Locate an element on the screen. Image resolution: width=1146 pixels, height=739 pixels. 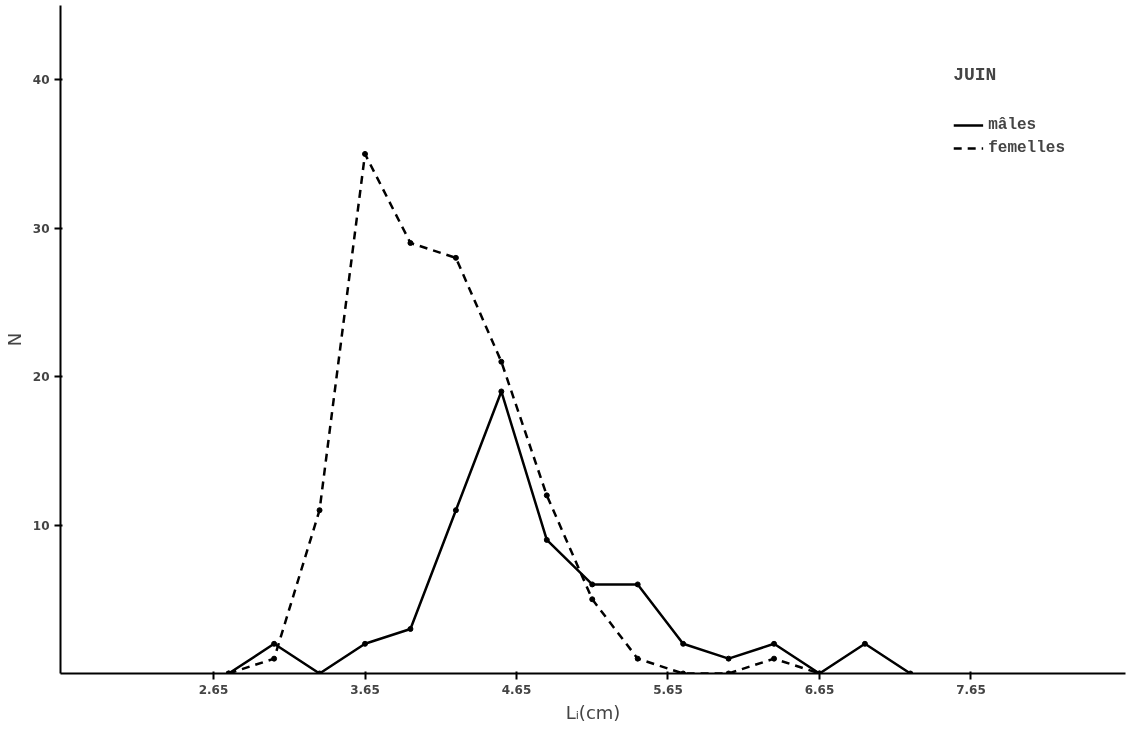
legend-label: femelles is located at coordinates (1026, 148).